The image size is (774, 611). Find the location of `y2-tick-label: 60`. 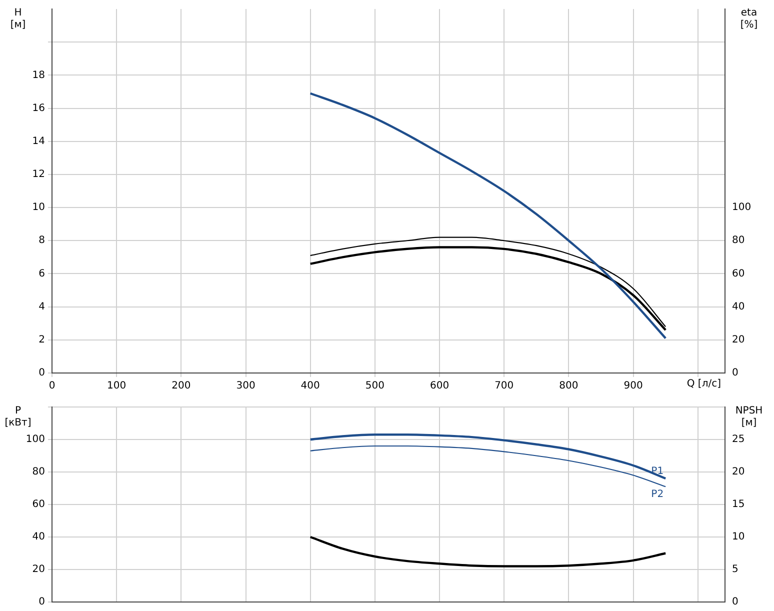

y2-tick-label: 60 is located at coordinates (738, 274).